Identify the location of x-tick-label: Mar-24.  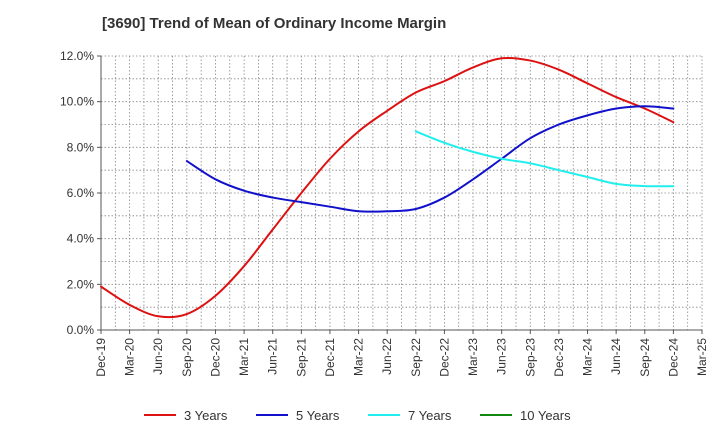
(588, 357).